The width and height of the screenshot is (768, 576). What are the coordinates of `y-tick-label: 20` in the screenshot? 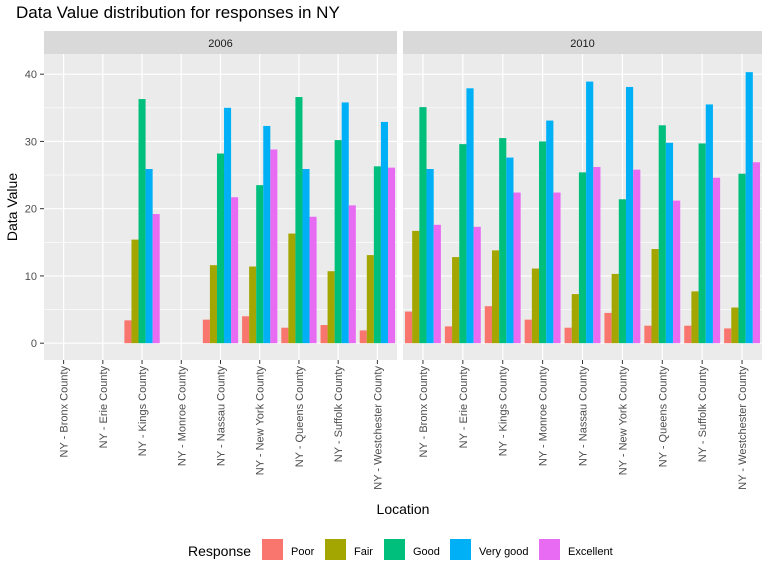 It's located at (31, 210).